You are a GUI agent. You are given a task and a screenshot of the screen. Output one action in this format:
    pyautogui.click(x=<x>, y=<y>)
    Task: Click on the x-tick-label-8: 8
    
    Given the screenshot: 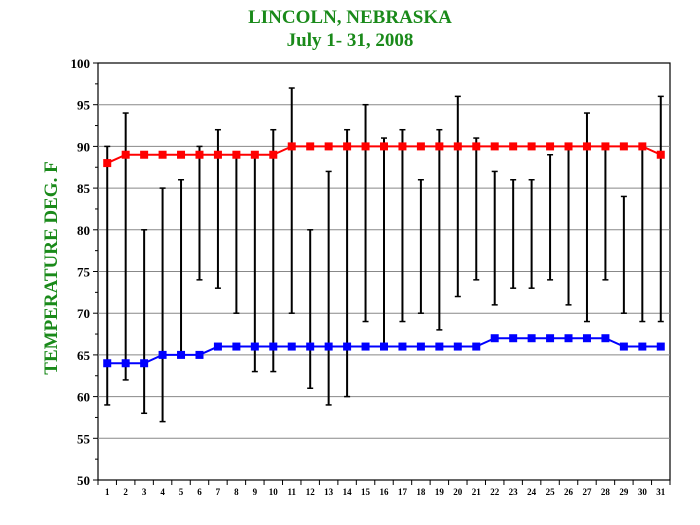 What is the action you would take?
    pyautogui.click(x=236, y=492)
    